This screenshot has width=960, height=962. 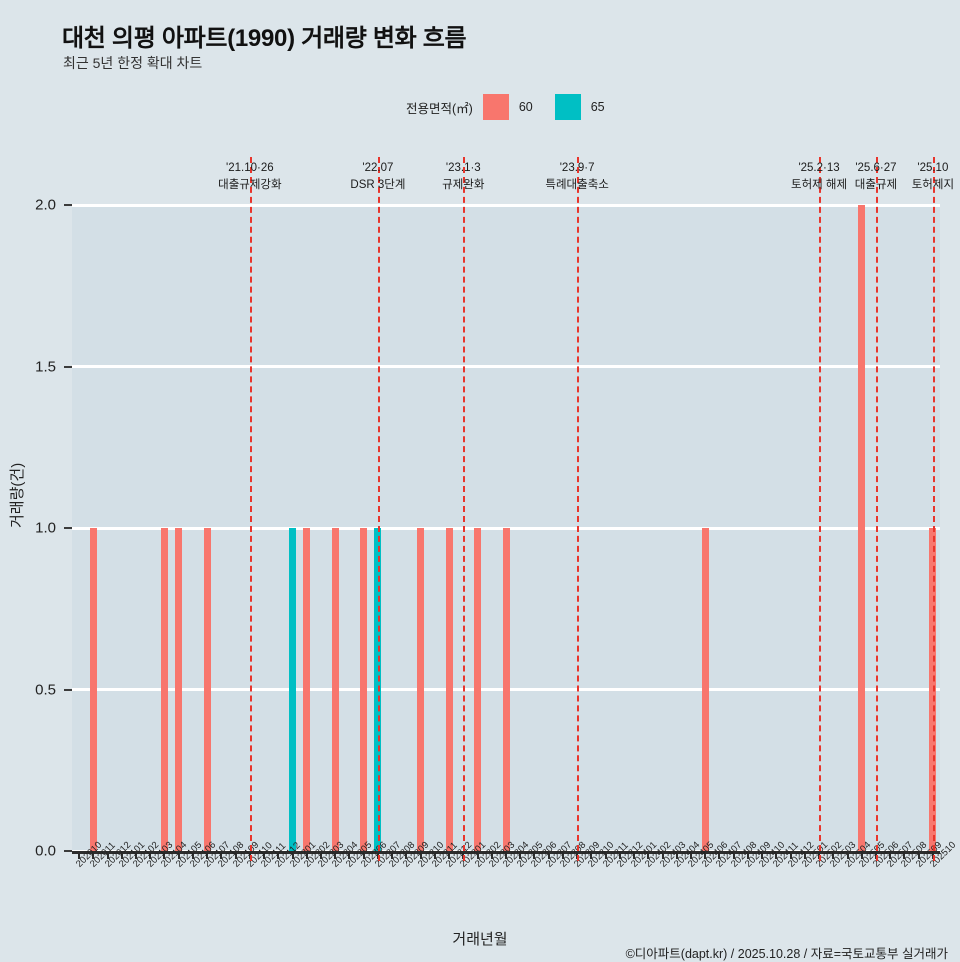 What do you see at coordinates (933, 168) in the screenshot?
I see `annotation-date: '25.10` at bounding box center [933, 168].